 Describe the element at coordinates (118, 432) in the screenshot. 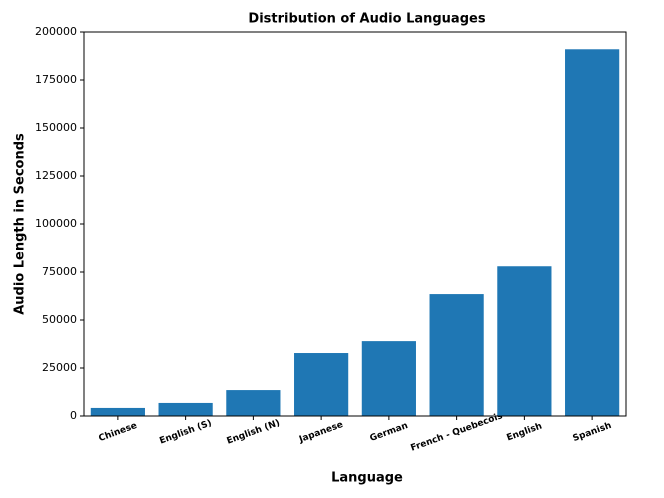

I see `x-tick-label: Chinese` at that location.